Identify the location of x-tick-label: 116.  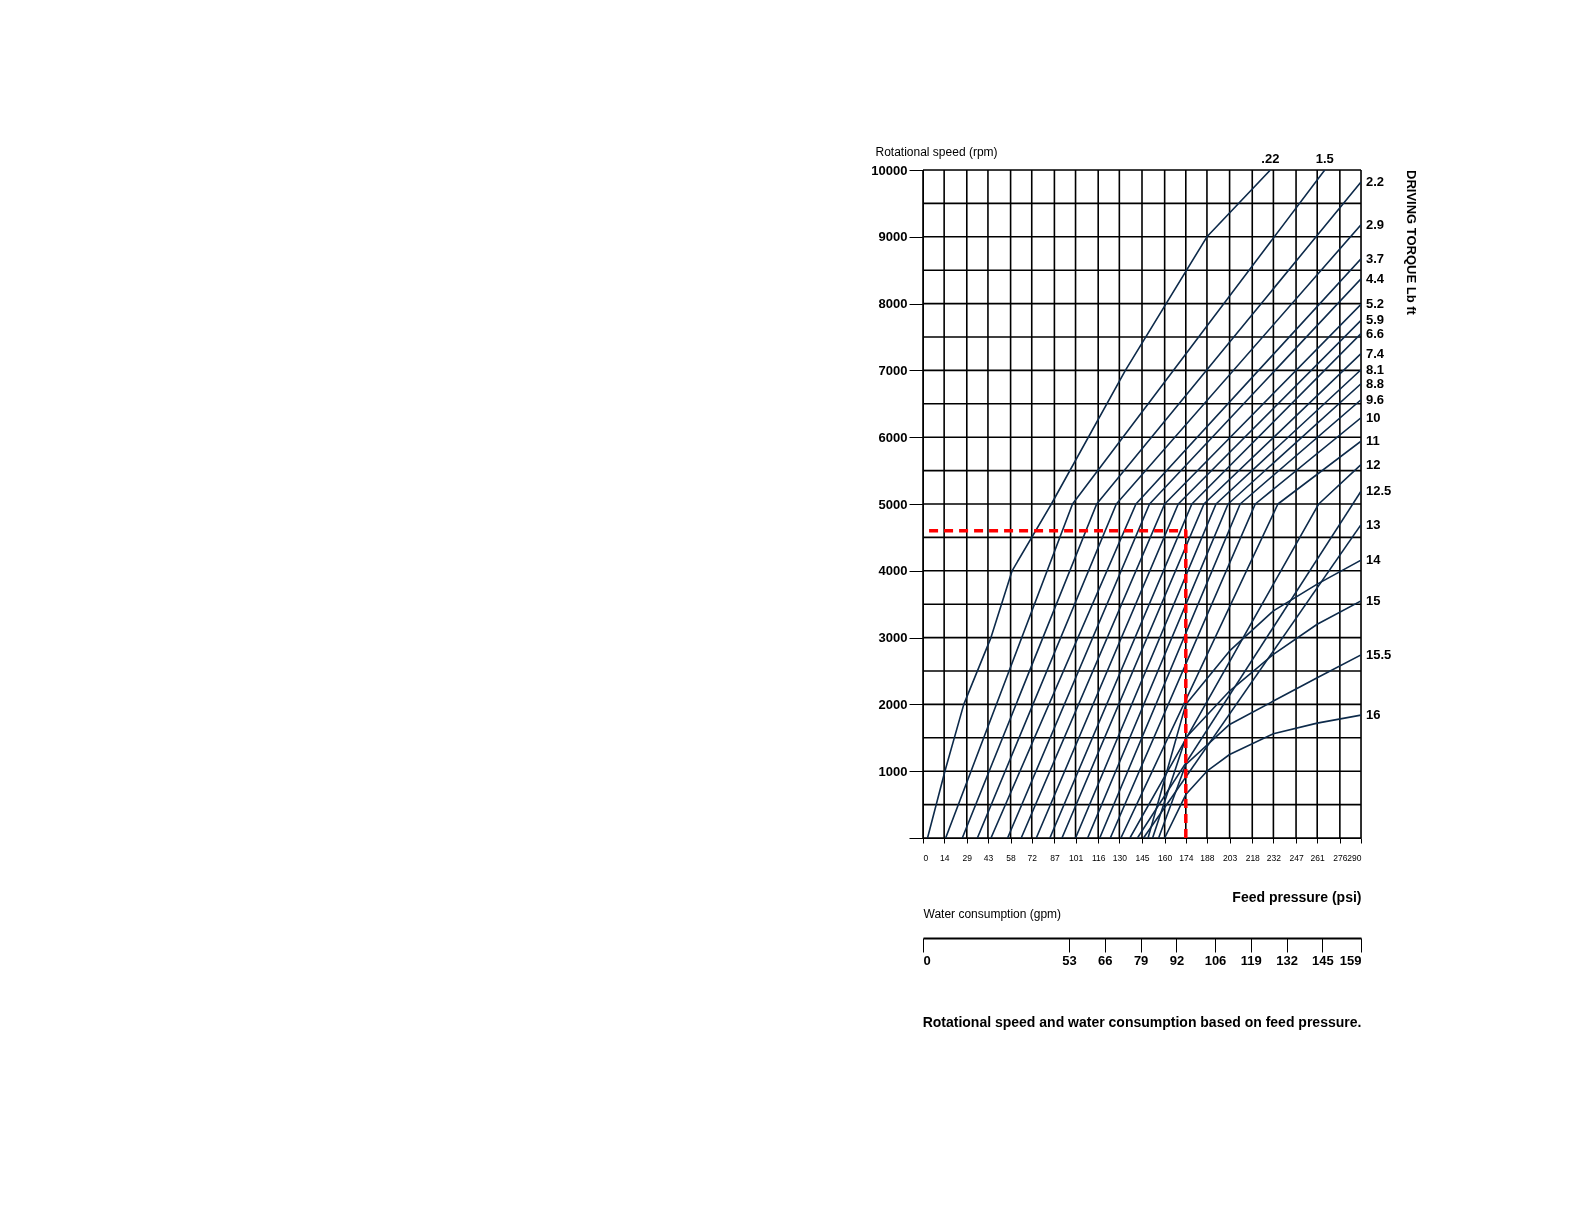
(1098, 857).